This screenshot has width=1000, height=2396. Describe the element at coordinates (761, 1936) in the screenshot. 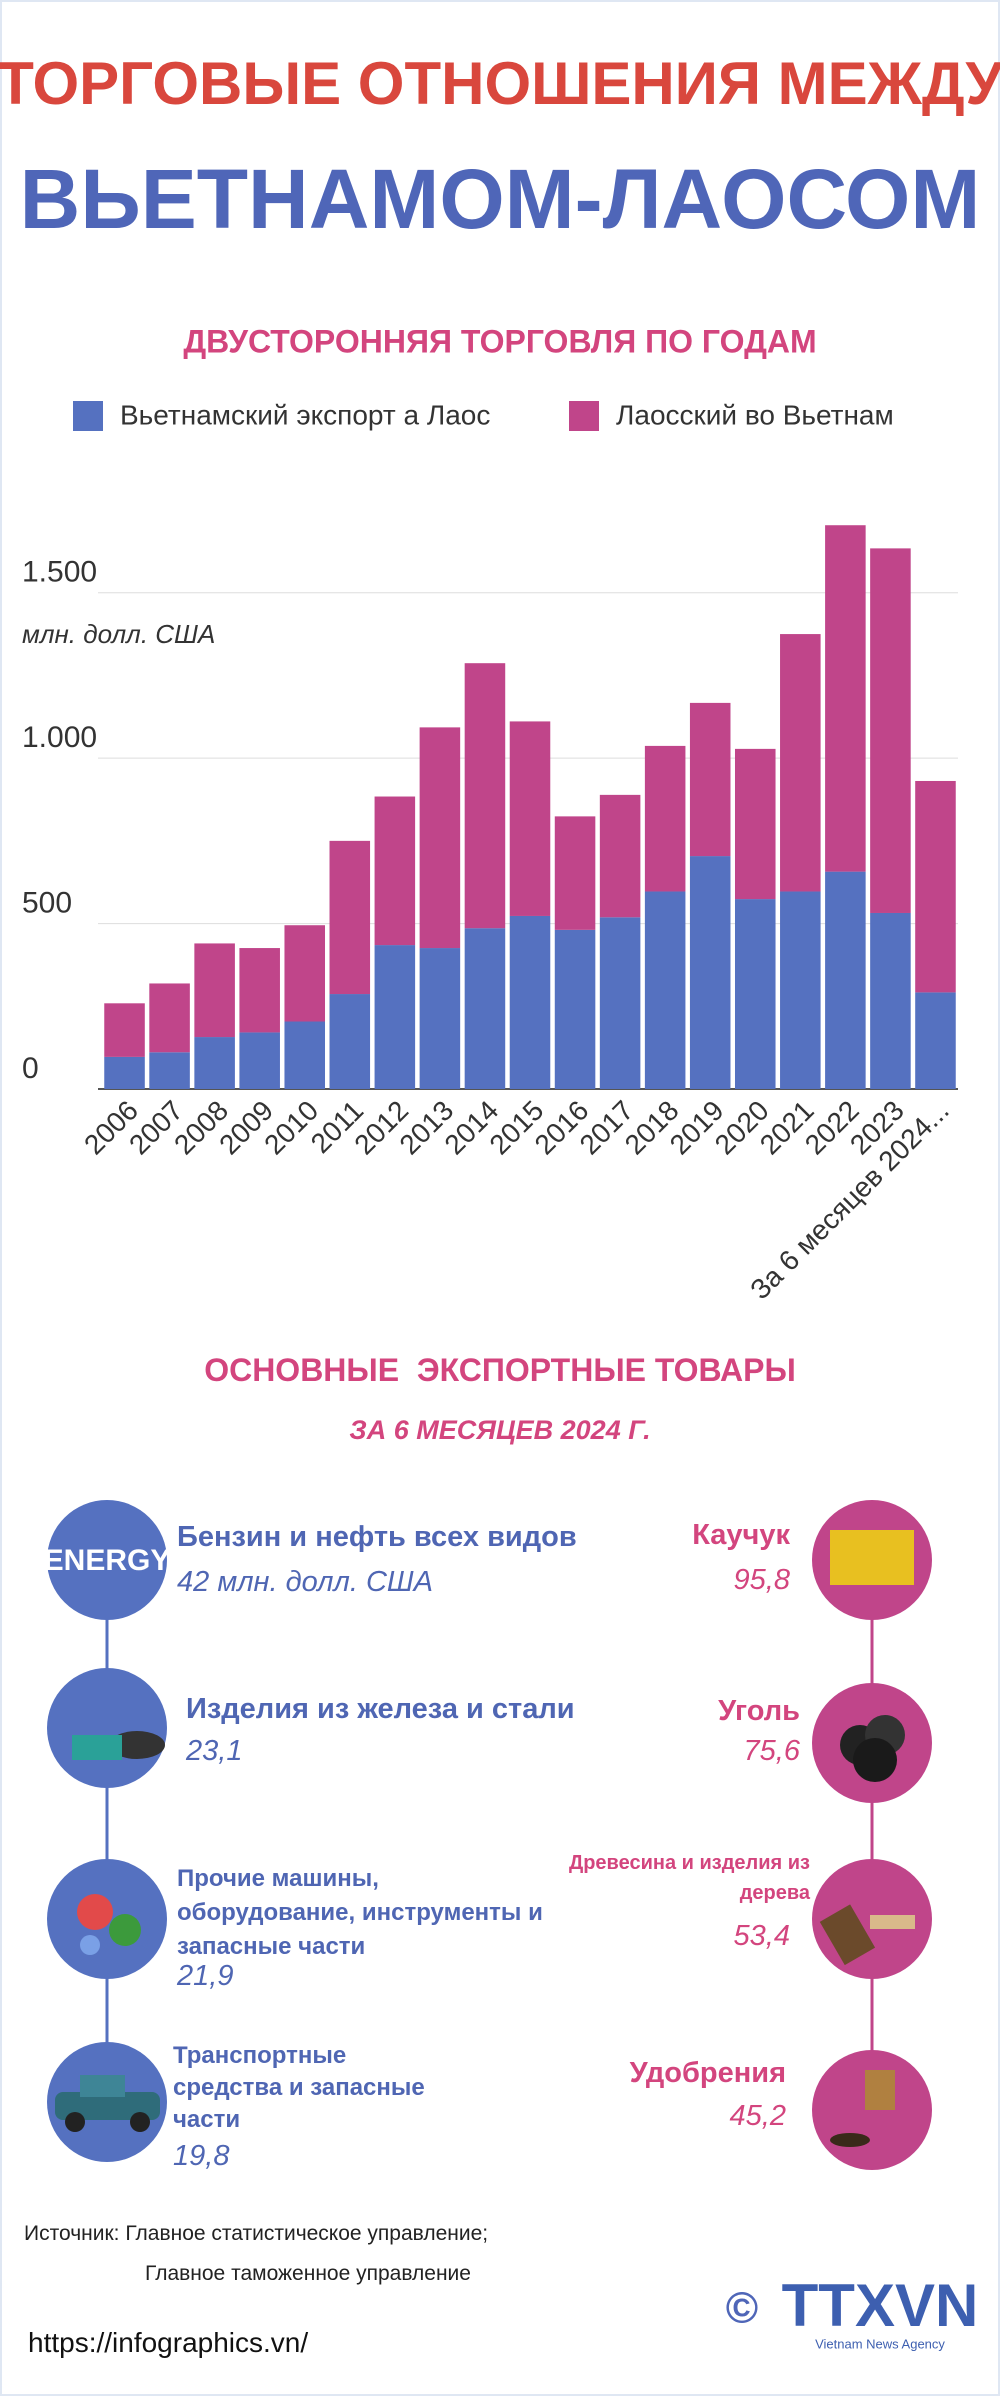

I see `product-value: 53,4` at that location.